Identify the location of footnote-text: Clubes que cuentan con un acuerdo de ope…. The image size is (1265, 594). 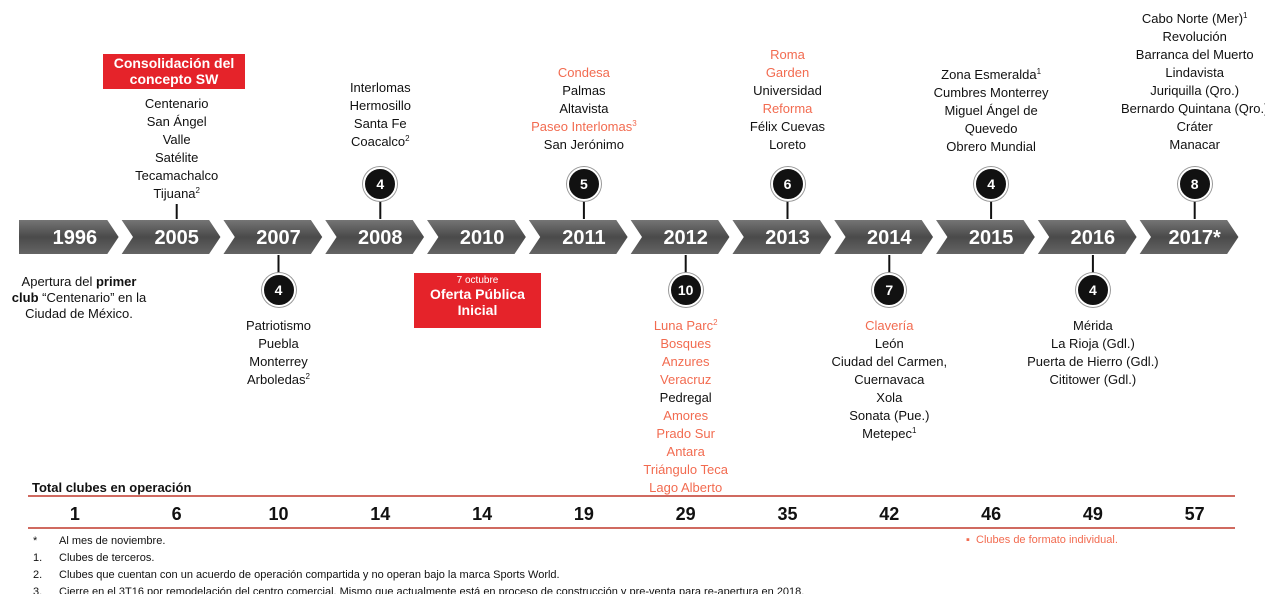
(309, 575).